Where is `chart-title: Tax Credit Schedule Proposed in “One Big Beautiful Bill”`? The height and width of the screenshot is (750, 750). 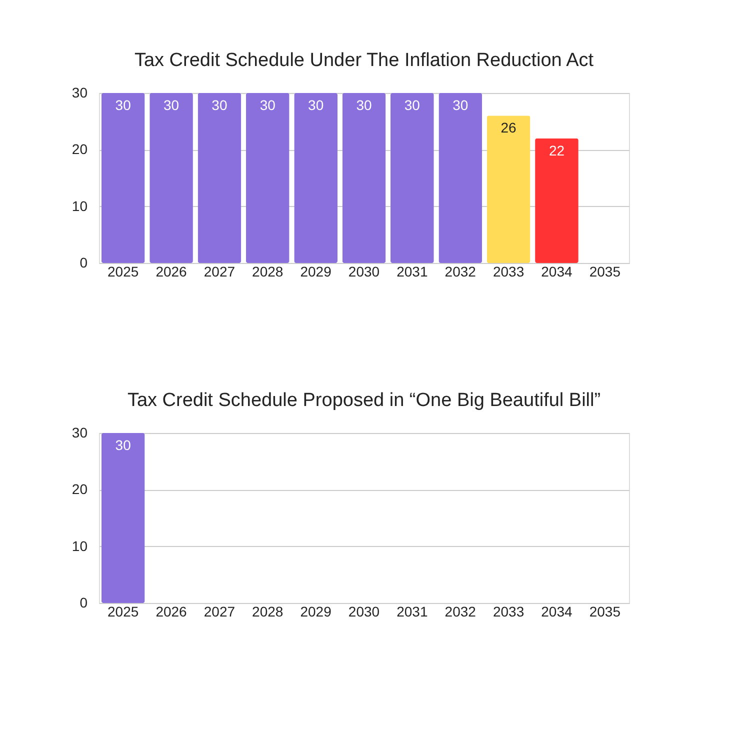
chart-title: Tax Credit Schedule Proposed in “One Big Beautiful Bill” is located at coordinates (364, 400).